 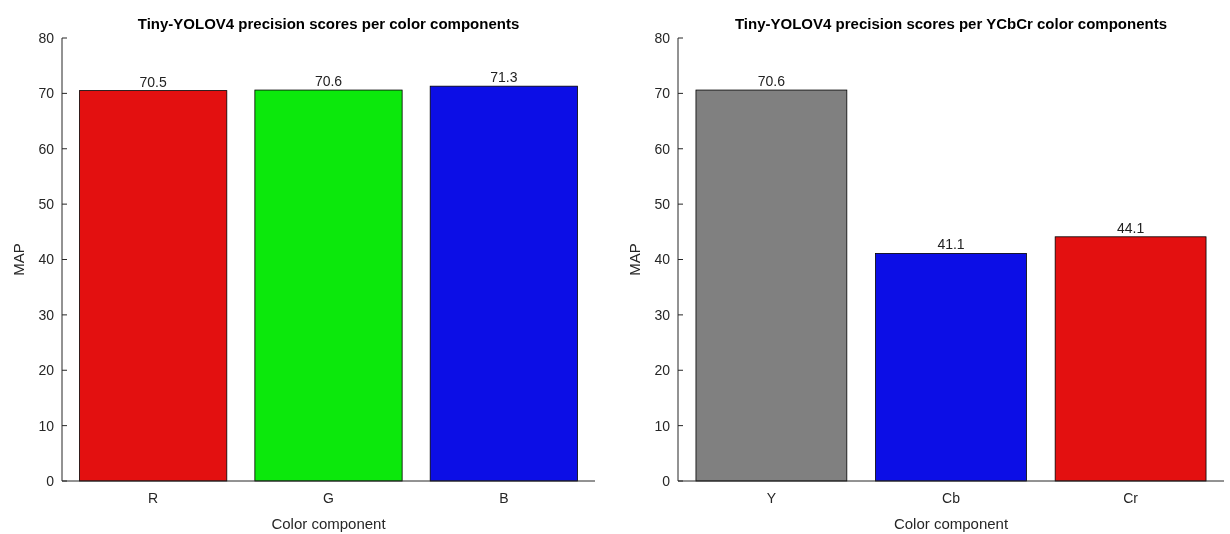 What do you see at coordinates (328, 498) in the screenshot?
I see `x-tick-label: G` at bounding box center [328, 498].